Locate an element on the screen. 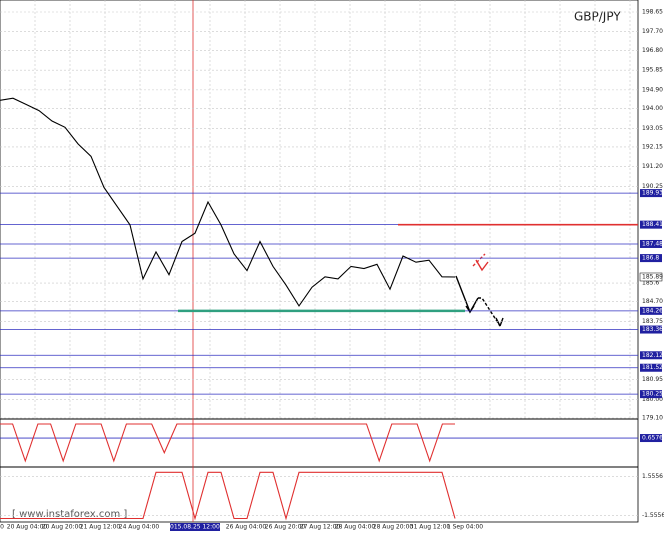  y-tick-label: 179.10 is located at coordinates (652, 418).